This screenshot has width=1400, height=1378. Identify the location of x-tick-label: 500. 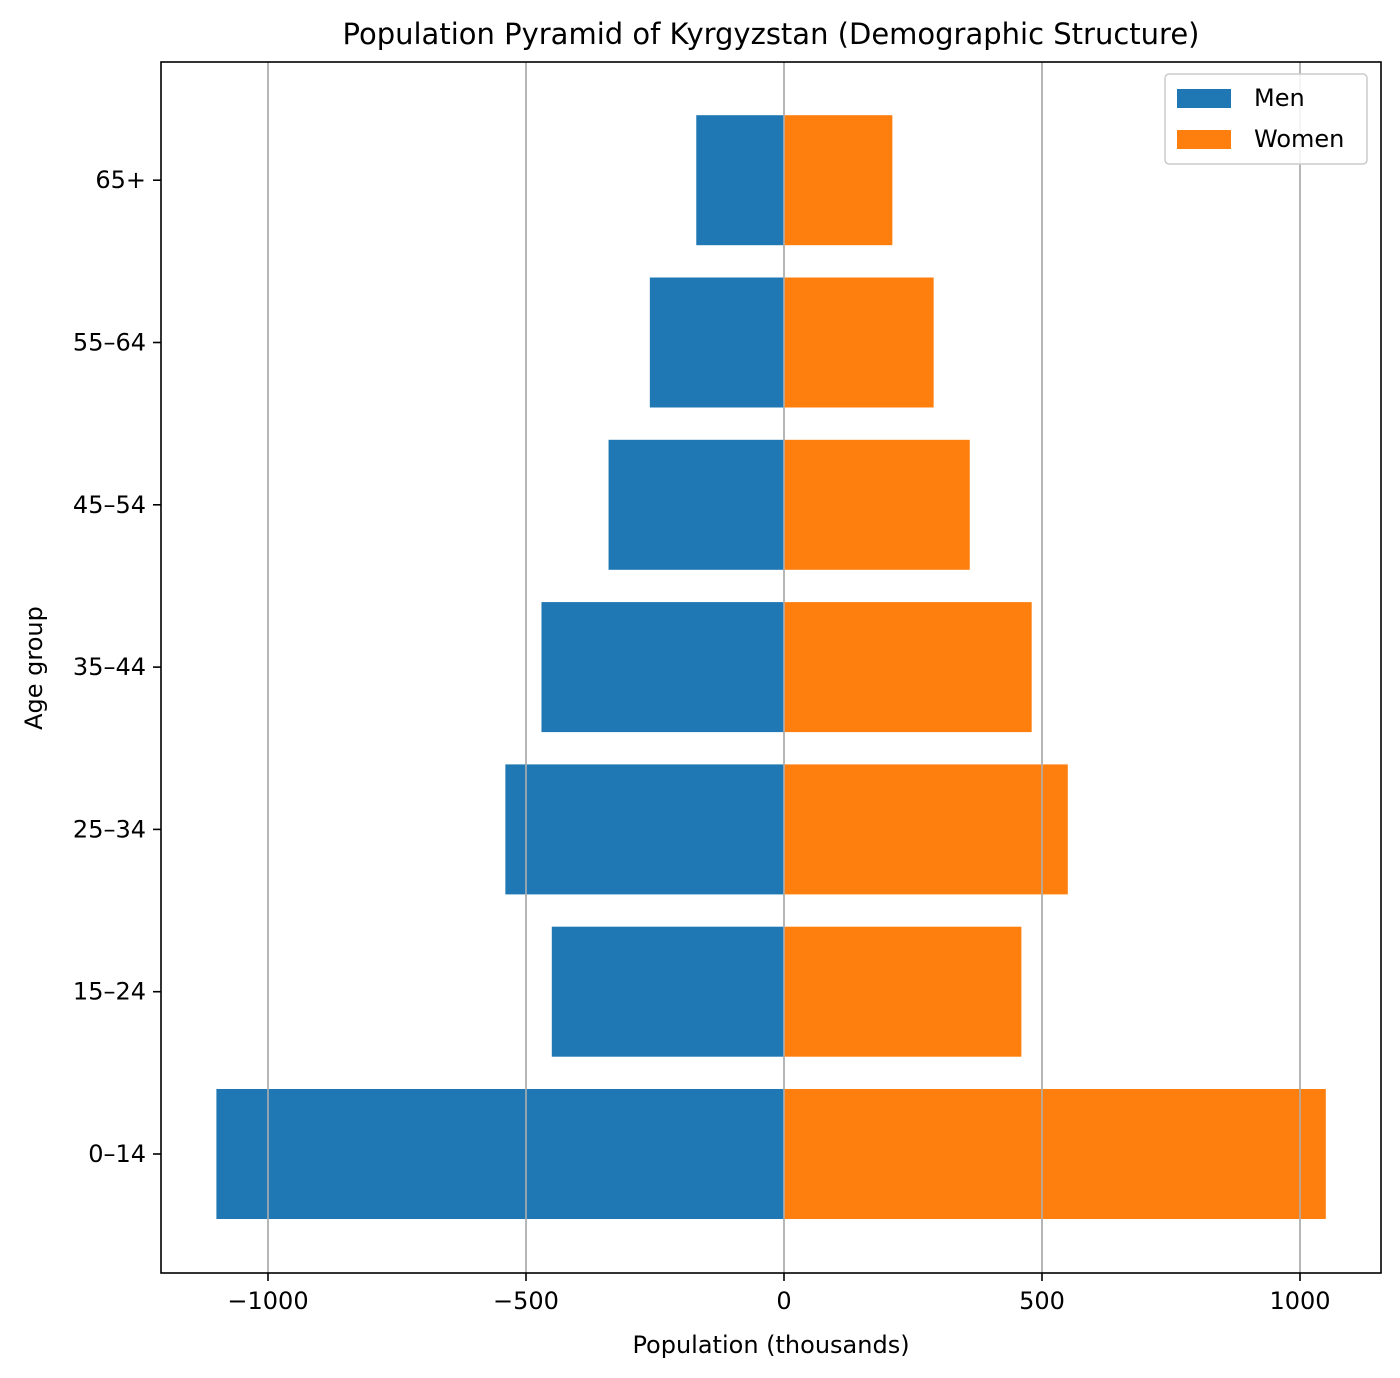
(1042, 1301).